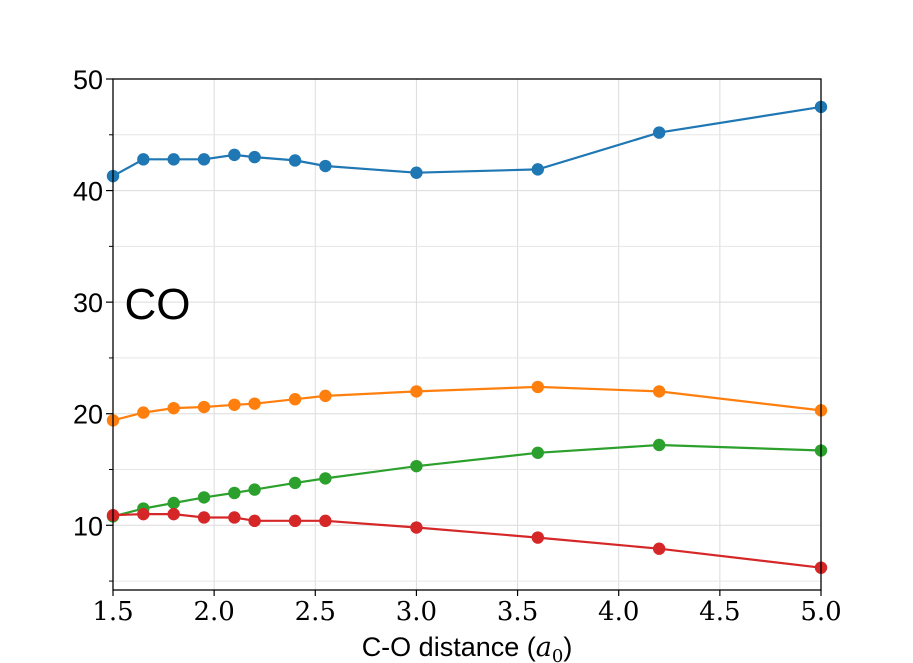 Image resolution: width=913 pixels, height=663 pixels. What do you see at coordinates (88, 526) in the screenshot?
I see `y-tick-label: 10` at bounding box center [88, 526].